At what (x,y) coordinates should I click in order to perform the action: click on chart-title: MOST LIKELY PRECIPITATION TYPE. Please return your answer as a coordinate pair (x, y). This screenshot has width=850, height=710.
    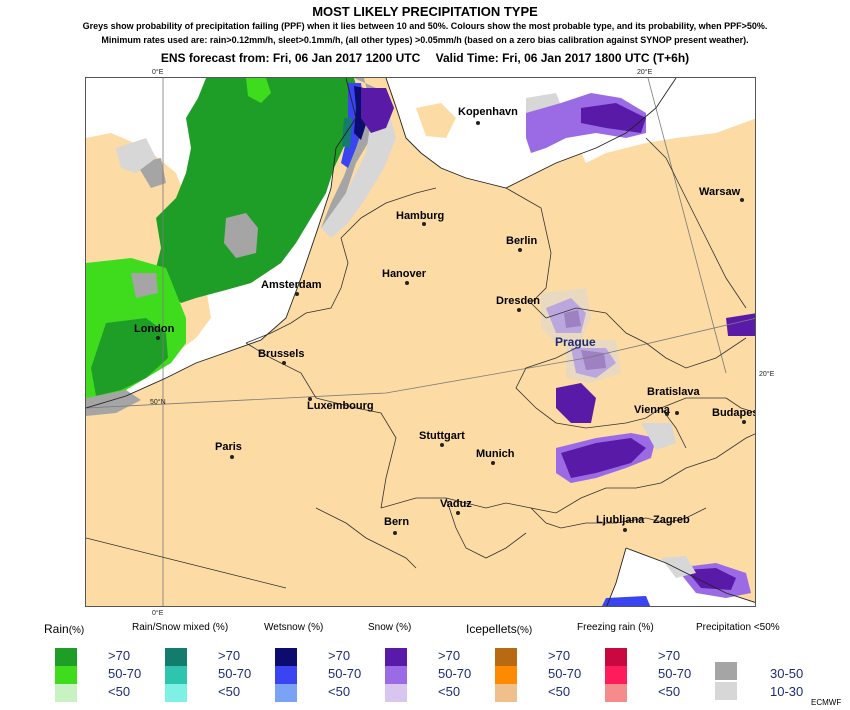
    Looking at the image, I should click on (425, 11).